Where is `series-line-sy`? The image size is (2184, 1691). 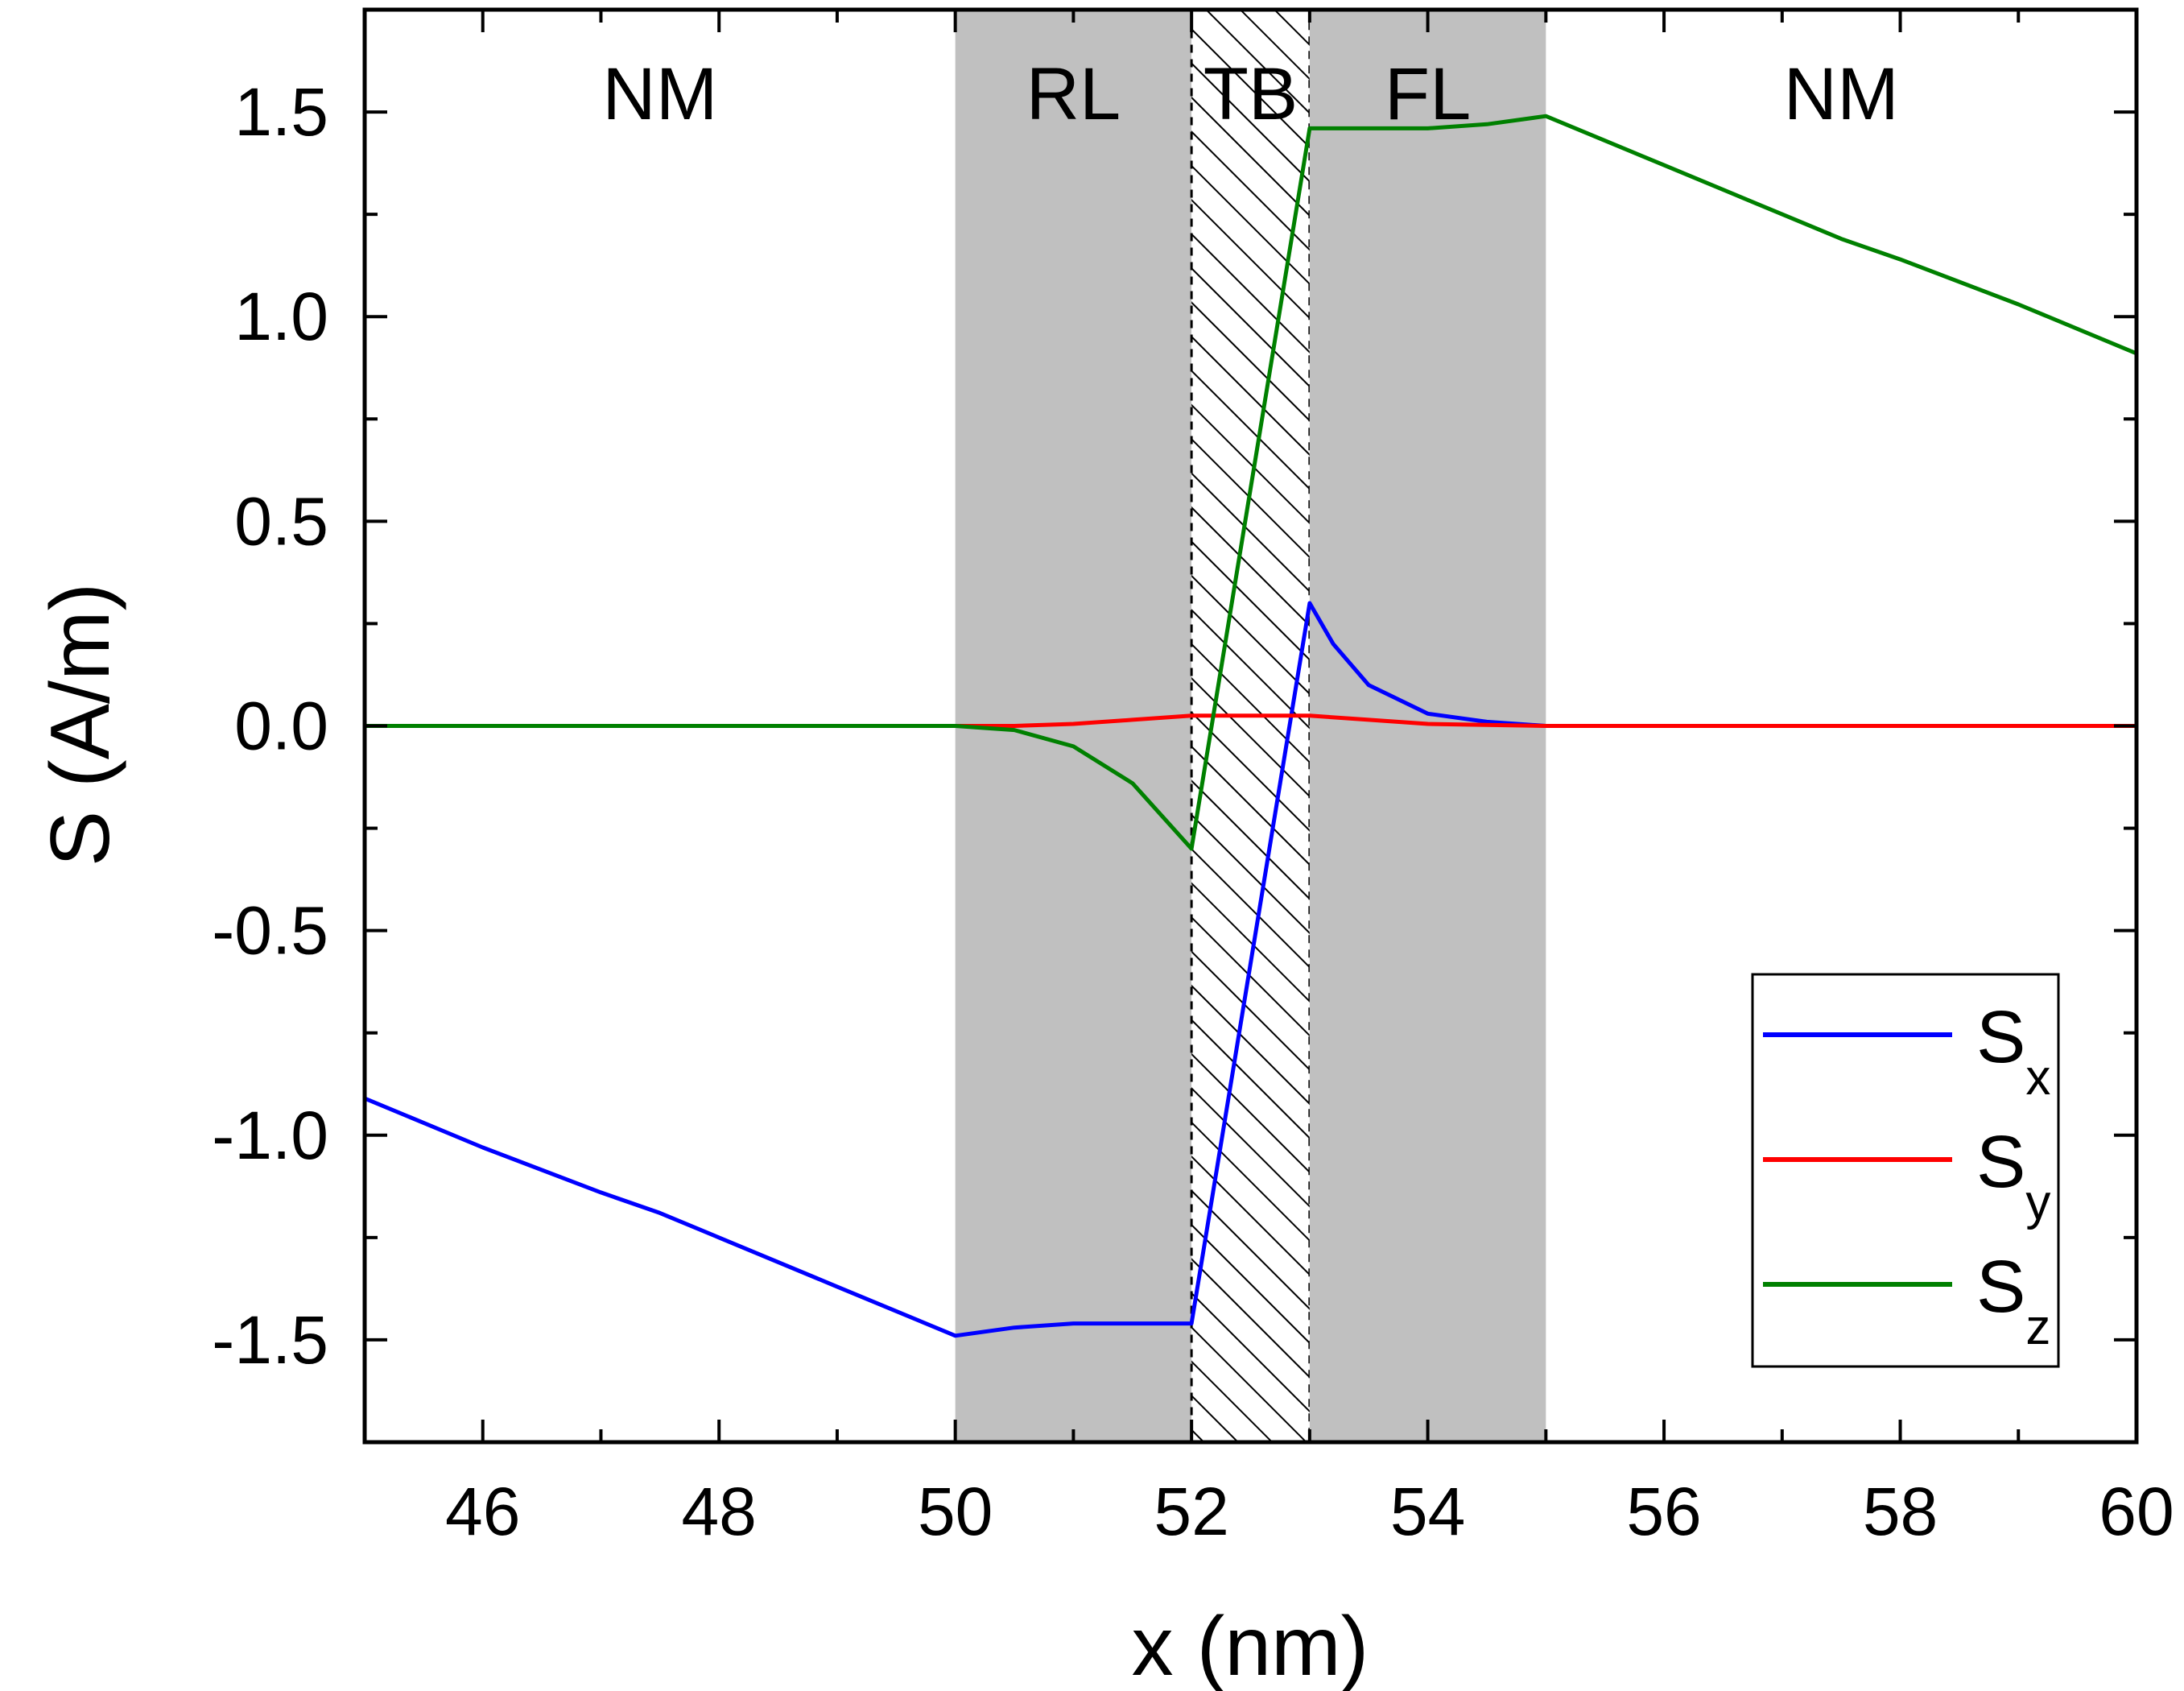
series-line-sy is located at coordinates (1251, 720).